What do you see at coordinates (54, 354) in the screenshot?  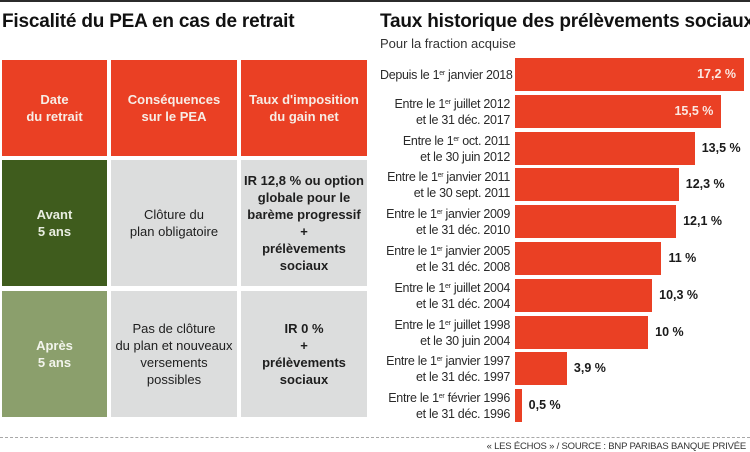 I see `row-after-period: Après 5 ans` at bounding box center [54, 354].